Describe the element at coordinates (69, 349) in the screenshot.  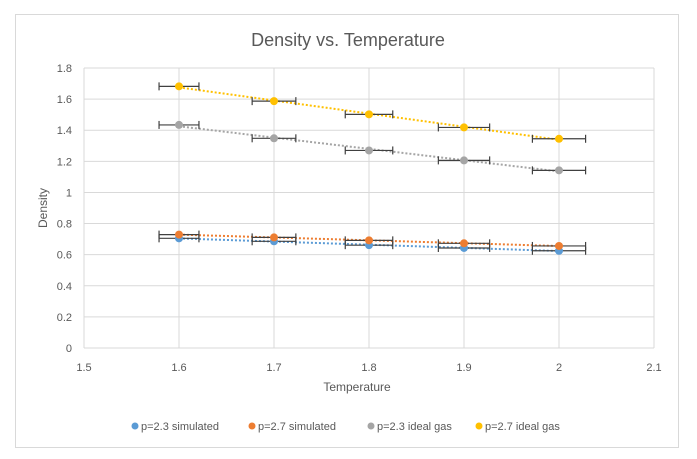
I see `y-tick-label: 0` at that location.